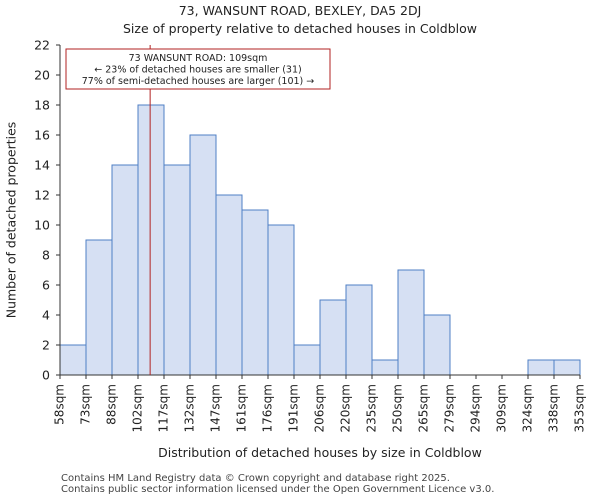 This screenshot has height=500, width=600. I want to click on y-tick-label: 16, so click(42, 135).